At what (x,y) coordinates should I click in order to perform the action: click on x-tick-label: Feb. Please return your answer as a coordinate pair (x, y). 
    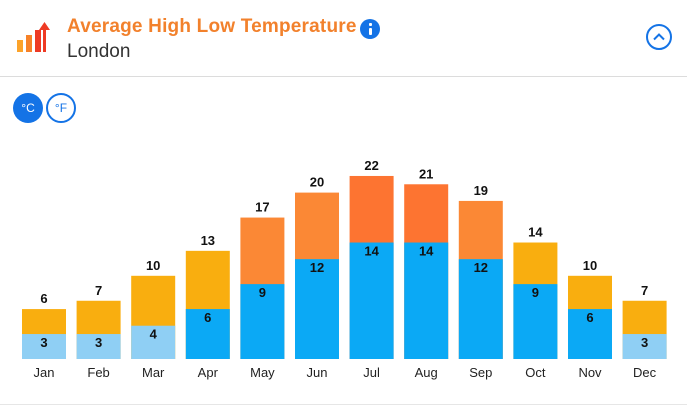
    Looking at the image, I should click on (98, 372).